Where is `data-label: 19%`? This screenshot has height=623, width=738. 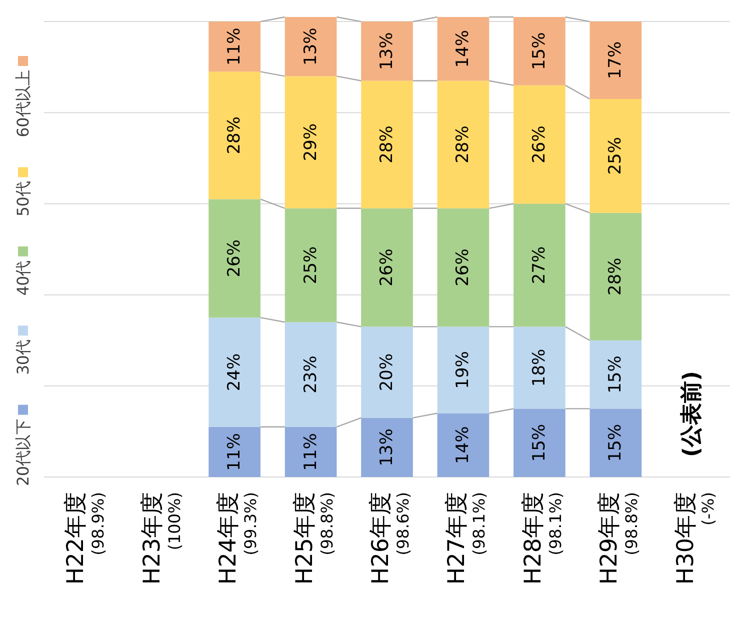 data-label: 19% is located at coordinates (463, 370).